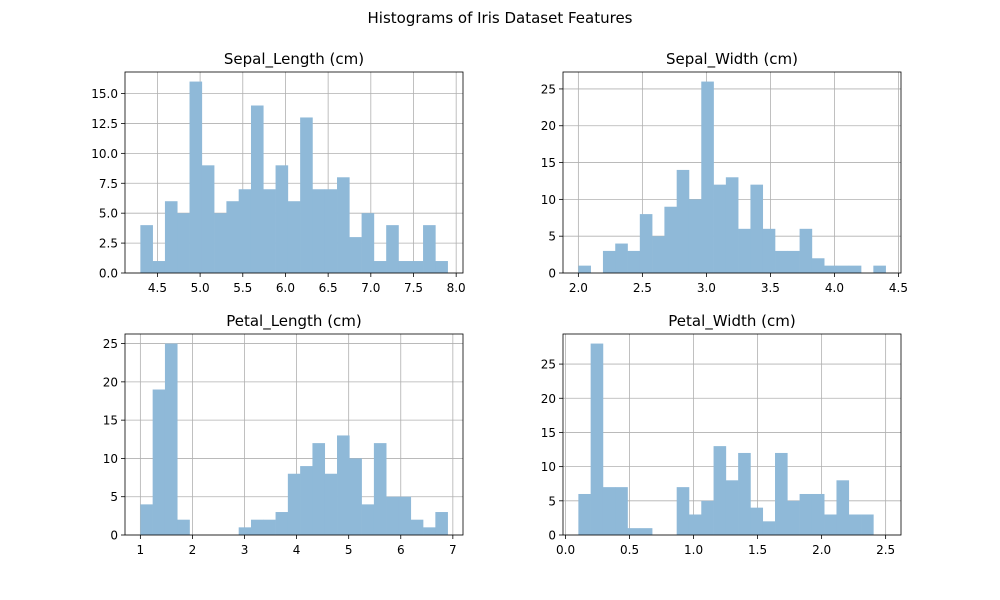 The width and height of the screenshot is (1000, 600). I want to click on x-tick-label: 1.5, so click(757, 550).